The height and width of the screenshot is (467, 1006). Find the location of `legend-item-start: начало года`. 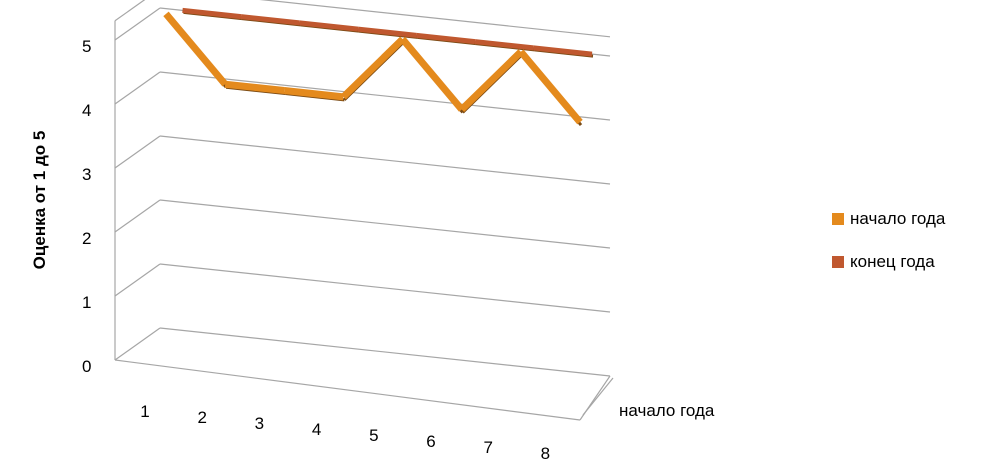

legend-item-start: начало года is located at coordinates (888, 219).